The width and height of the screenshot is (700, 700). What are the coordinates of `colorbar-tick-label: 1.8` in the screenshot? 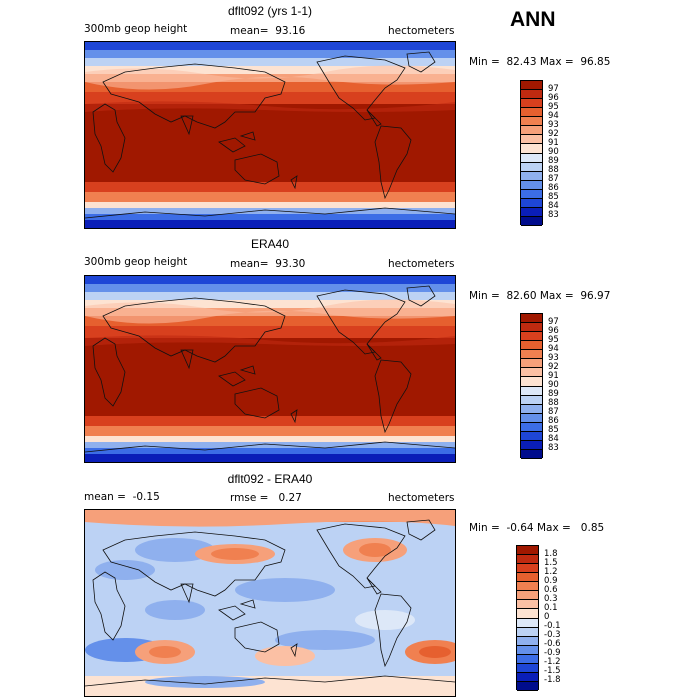 It's located at (551, 553).